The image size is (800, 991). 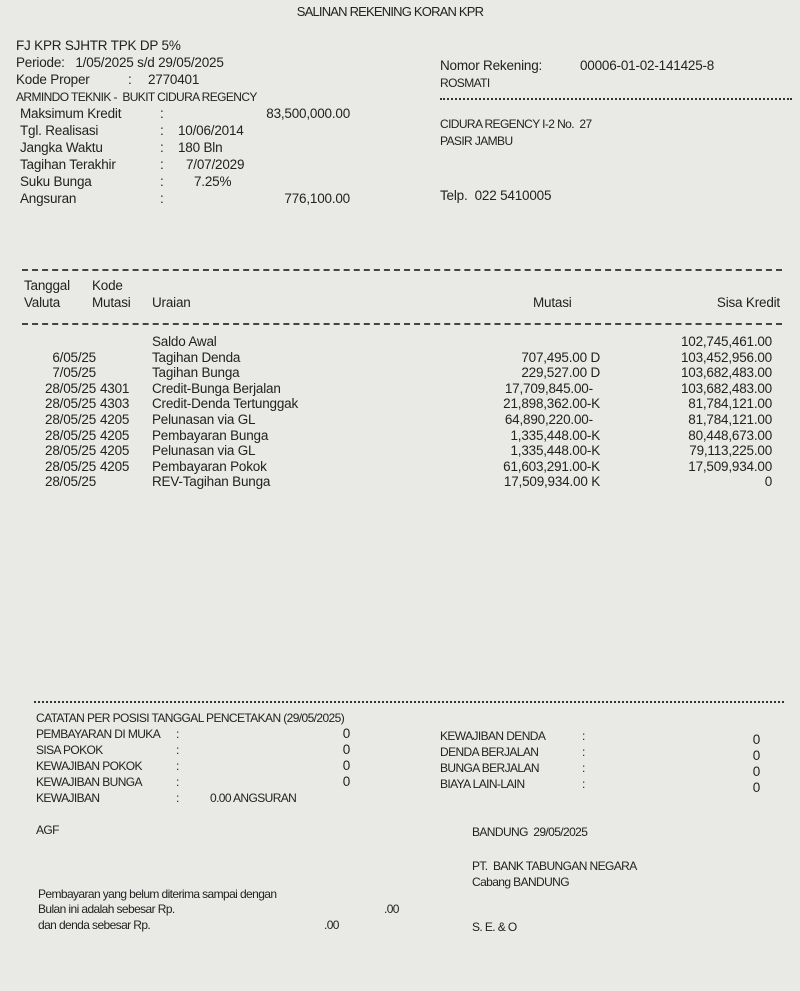 I want to click on bank-name: PT. BANK TABUNGAN NEGARA, so click(x=554, y=866).